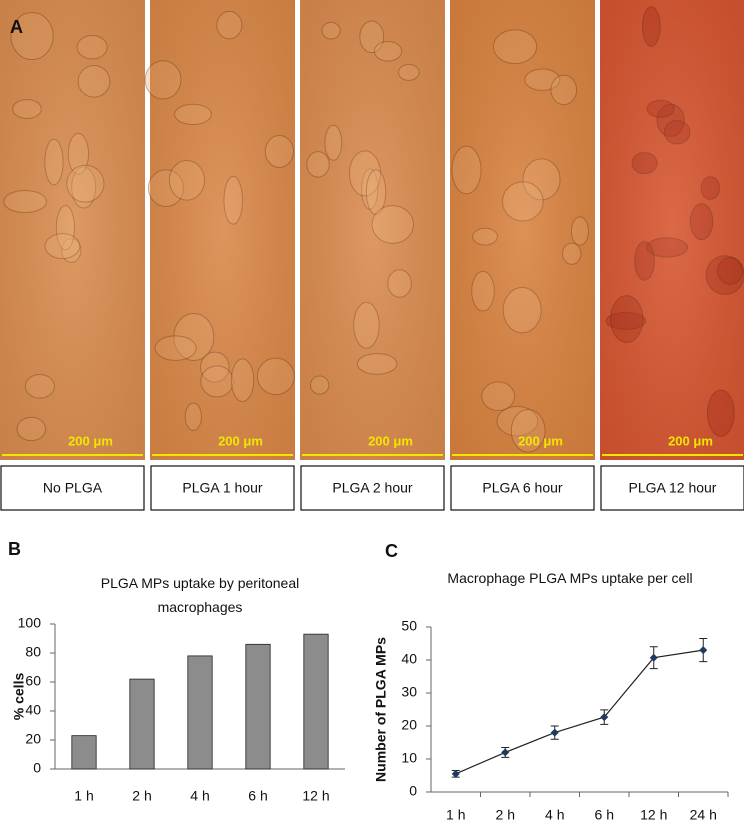 Image resolution: width=744 pixels, height=824 pixels. What do you see at coordinates (409, 758) in the screenshot?
I see `y-tick-label: 10` at bounding box center [409, 758].